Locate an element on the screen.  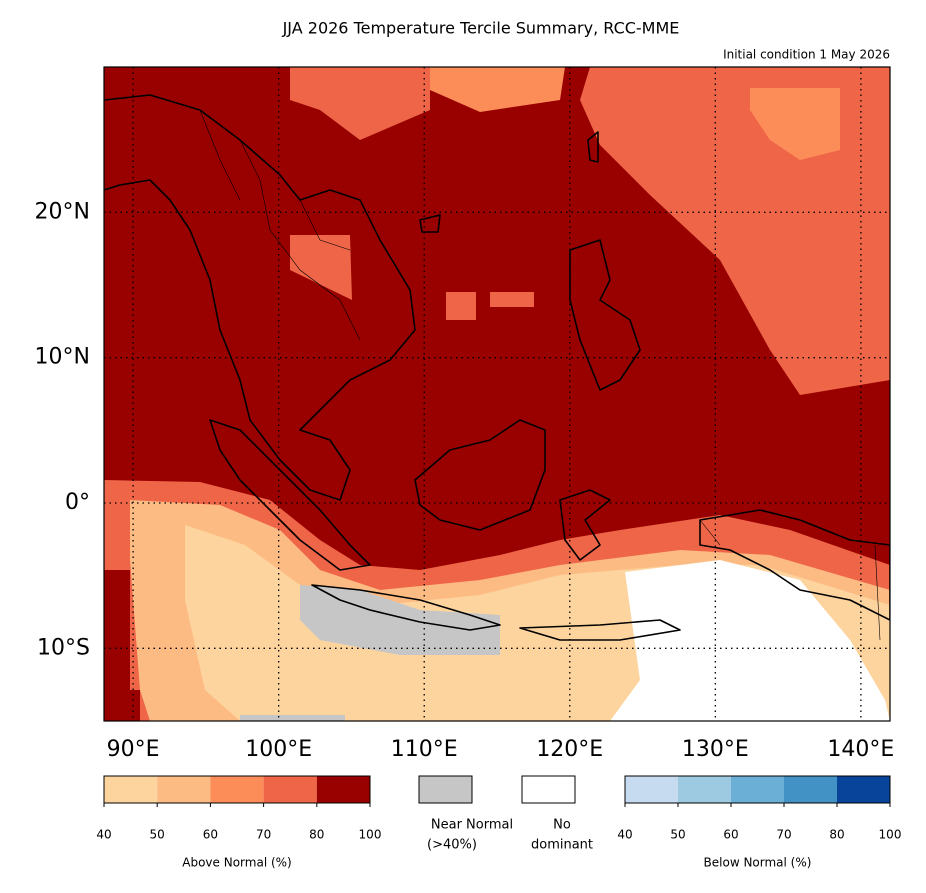
lon-tick-label: 90°E is located at coordinates (133, 749).